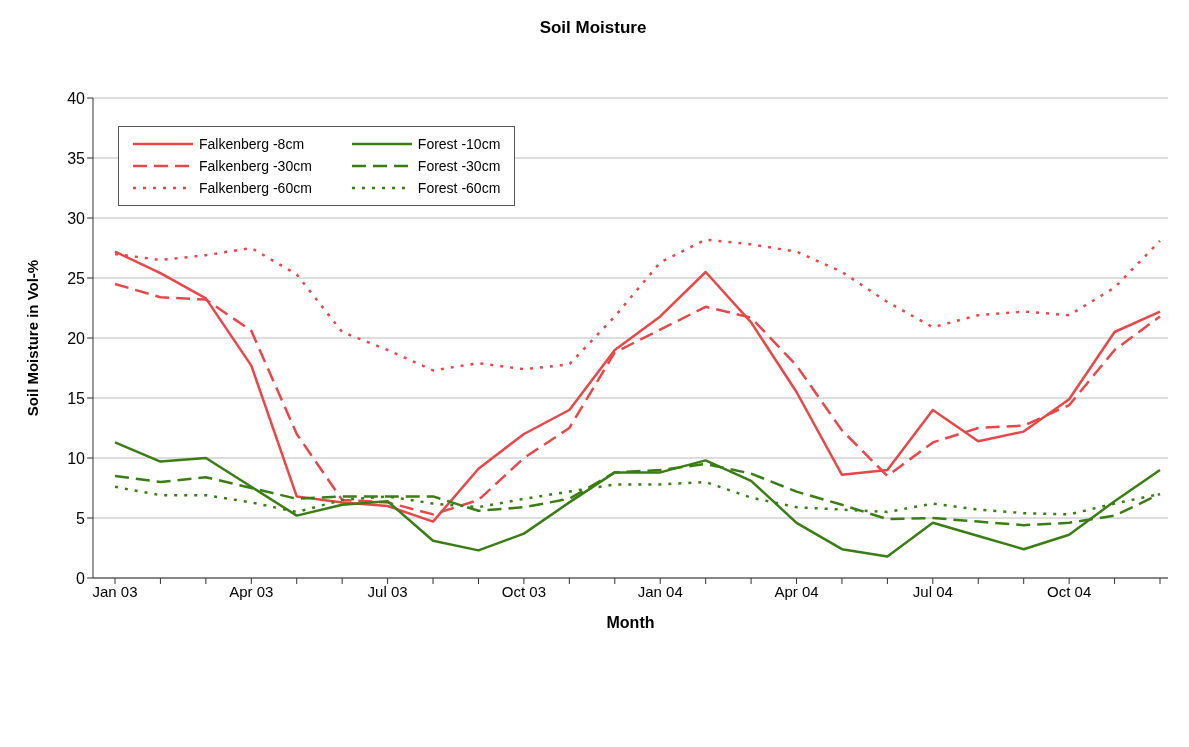 Image resolution: width=1189 pixels, height=747 pixels. What do you see at coordinates (76, 158) in the screenshot?
I see `y-tick-label: 35` at bounding box center [76, 158].